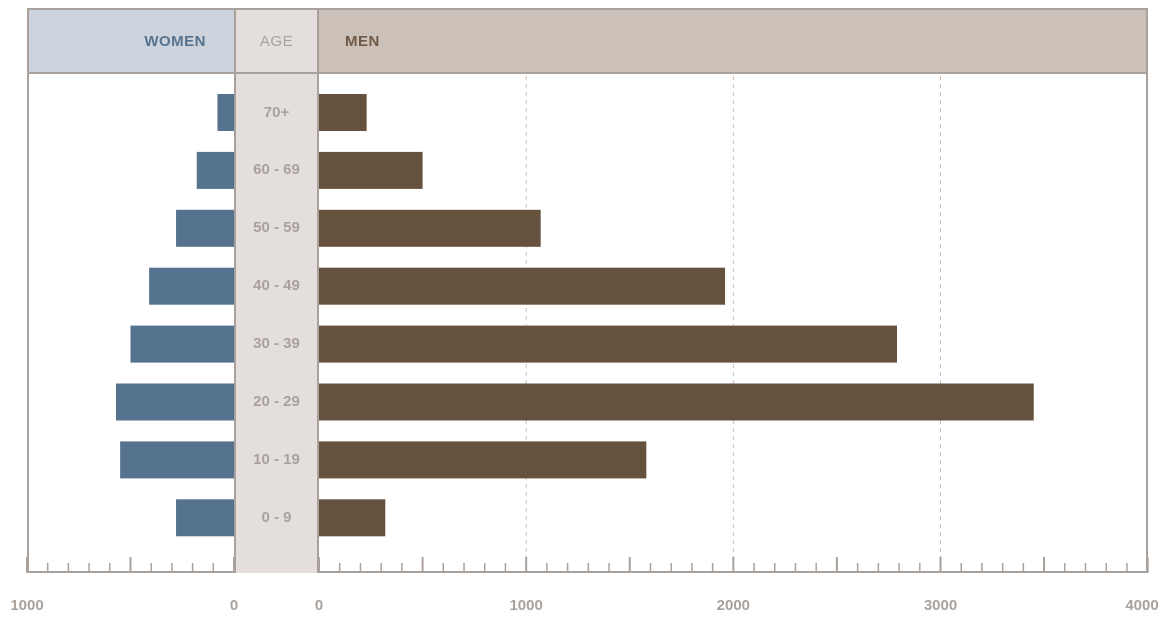 The width and height of the screenshot is (1173, 618). I want to click on women-header-label: WOMEN, so click(175, 41).